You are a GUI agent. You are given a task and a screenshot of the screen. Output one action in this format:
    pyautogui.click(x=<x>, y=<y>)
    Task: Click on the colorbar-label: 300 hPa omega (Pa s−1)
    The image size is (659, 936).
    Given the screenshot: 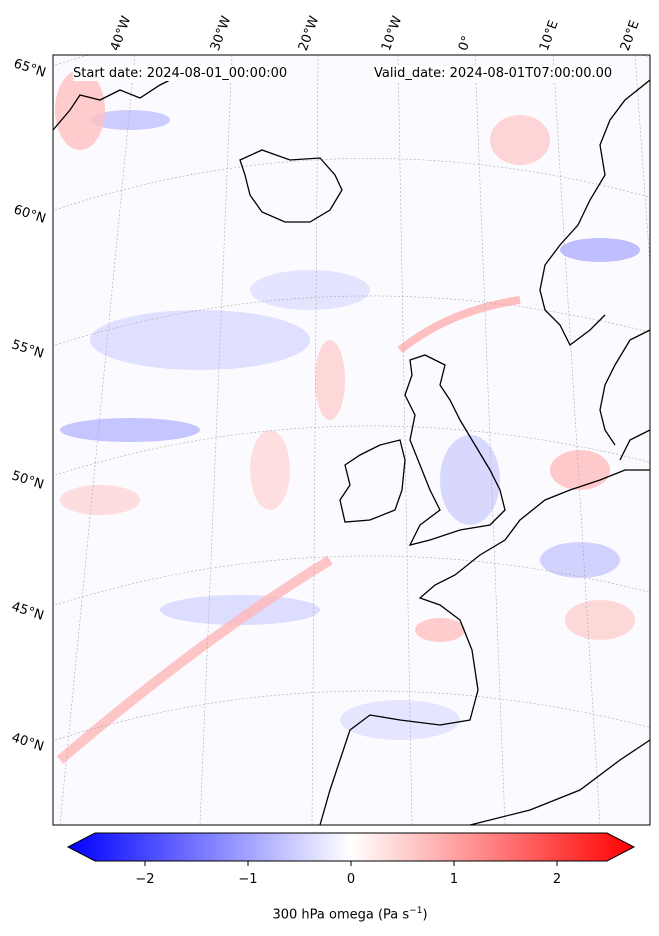 What is the action you would take?
    pyautogui.click(x=350, y=914)
    